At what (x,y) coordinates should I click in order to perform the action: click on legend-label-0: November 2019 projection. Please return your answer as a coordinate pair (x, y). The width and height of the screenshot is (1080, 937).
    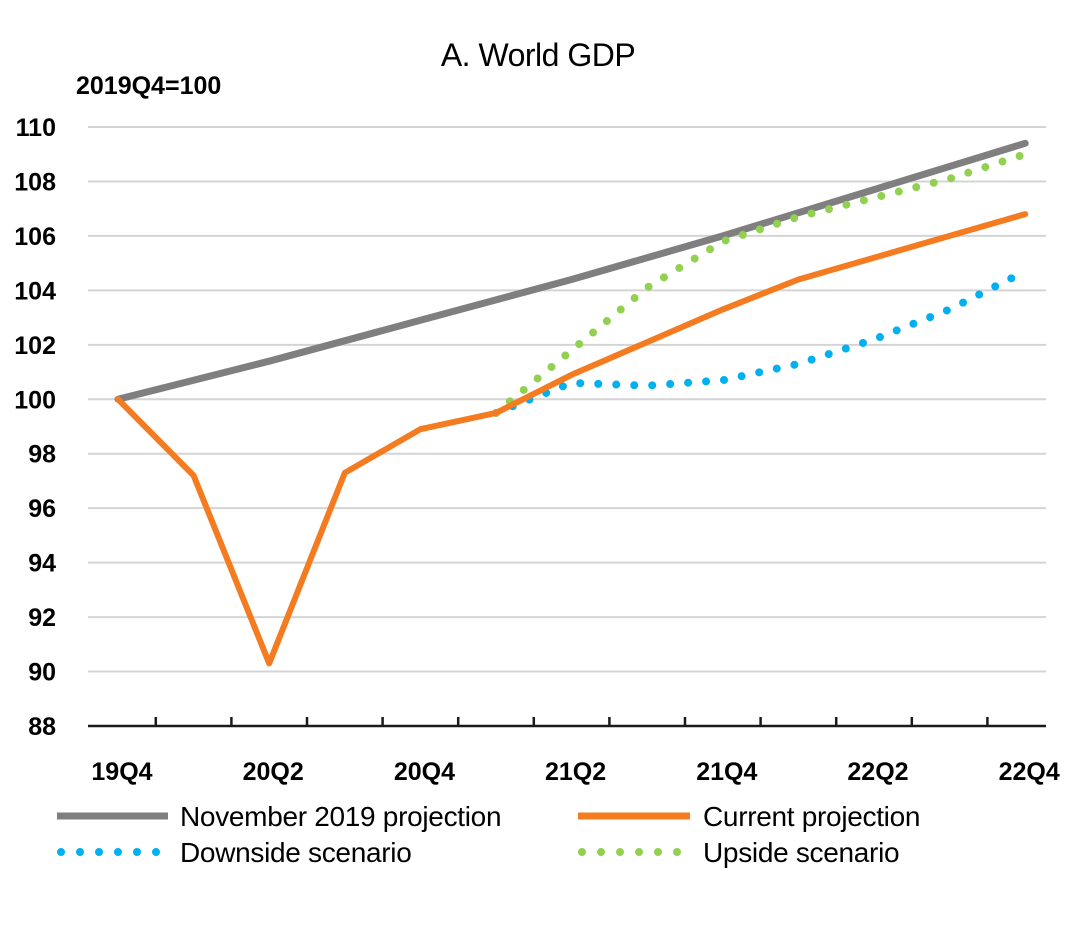
    Looking at the image, I should click on (340, 816).